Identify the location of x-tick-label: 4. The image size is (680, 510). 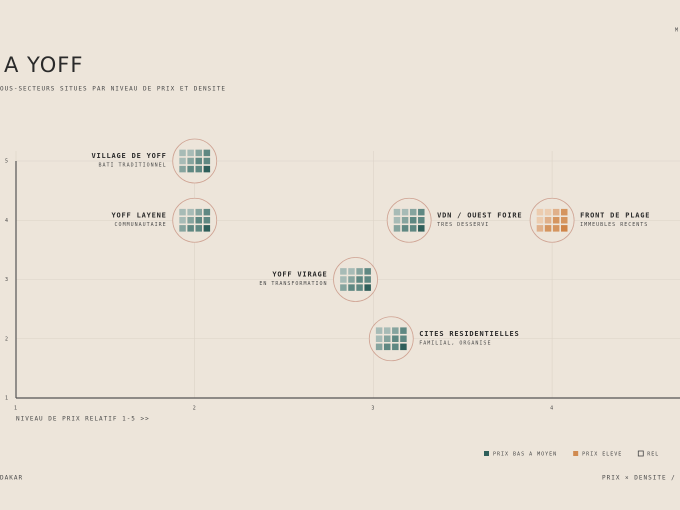
(552, 409).